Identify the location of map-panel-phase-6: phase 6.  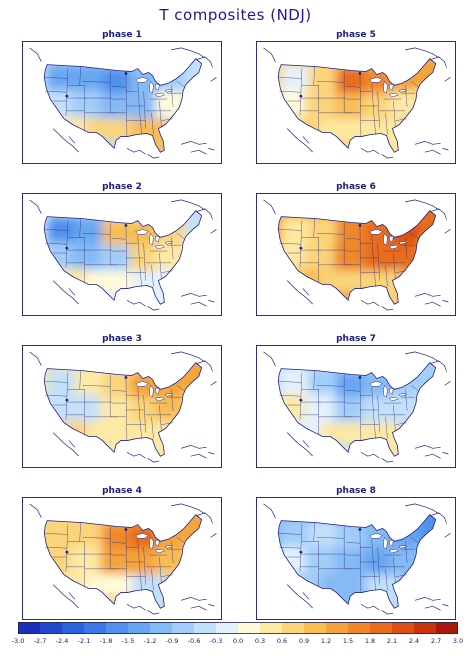
(356, 248).